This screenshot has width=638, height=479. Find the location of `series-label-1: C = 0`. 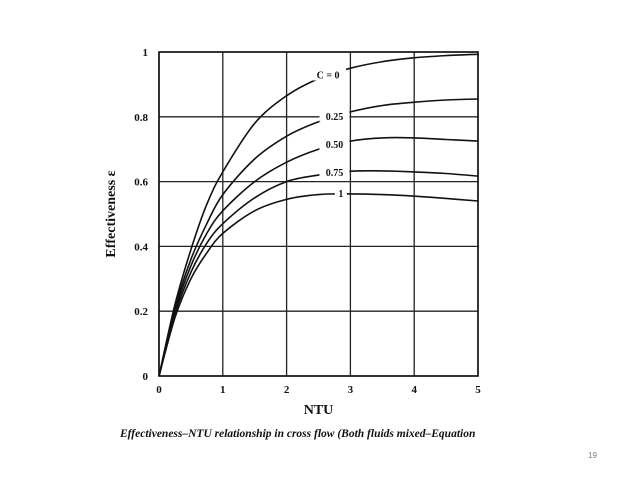

series-label-1: C = 0 is located at coordinates (328, 75).